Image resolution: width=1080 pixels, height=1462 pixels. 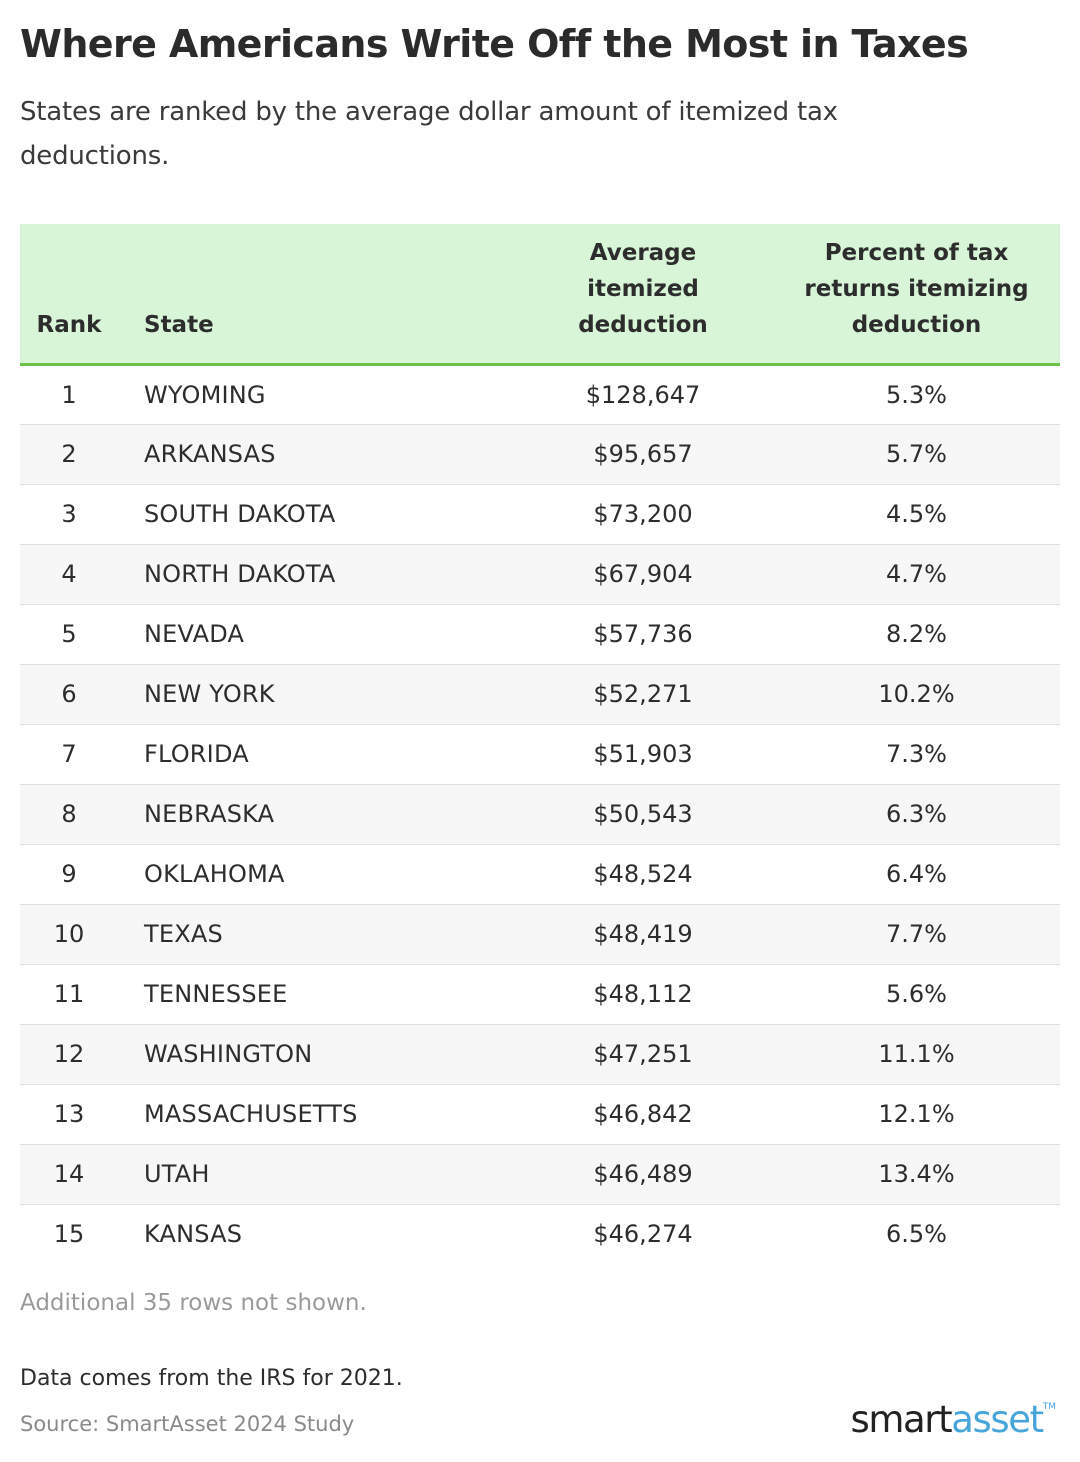 What do you see at coordinates (315, 1174) in the screenshot?
I see `state-cell: UTAH` at bounding box center [315, 1174].